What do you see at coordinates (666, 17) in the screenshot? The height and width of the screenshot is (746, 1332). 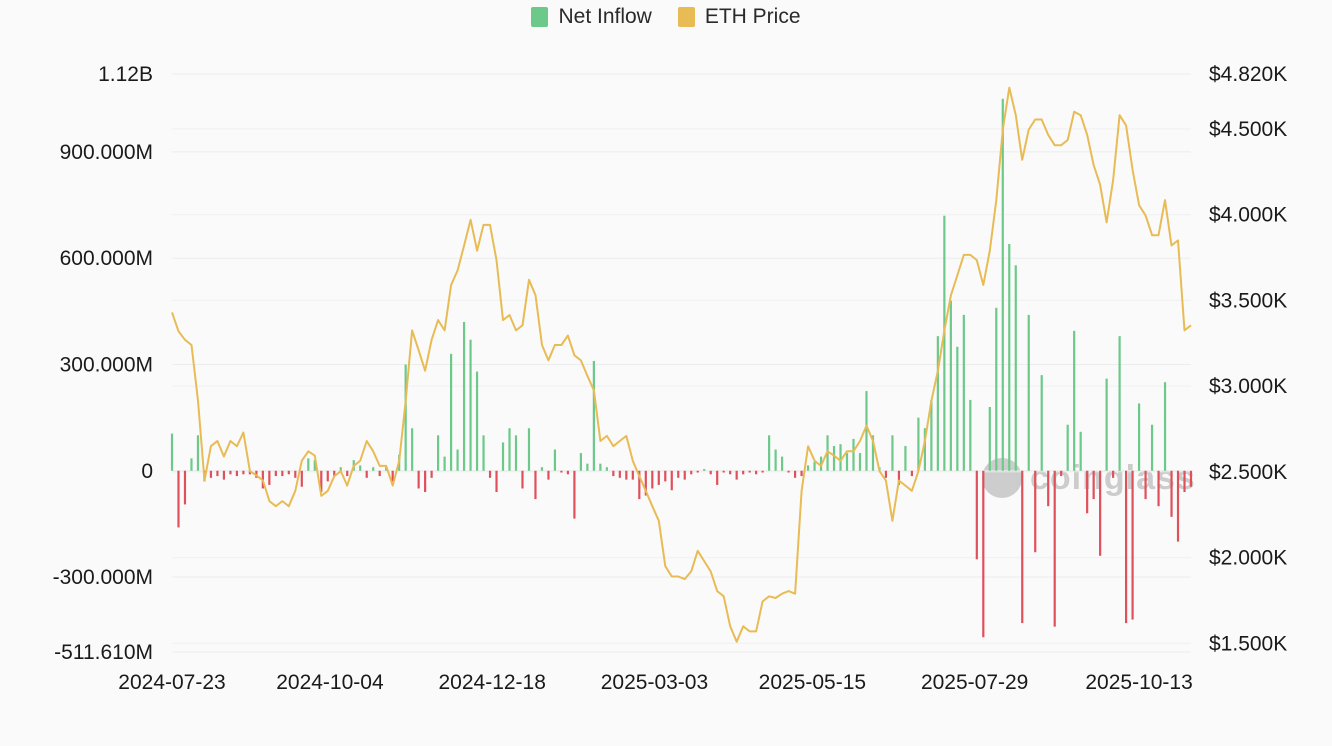 I see `legend: Net Inflow ETH Price` at bounding box center [666, 17].